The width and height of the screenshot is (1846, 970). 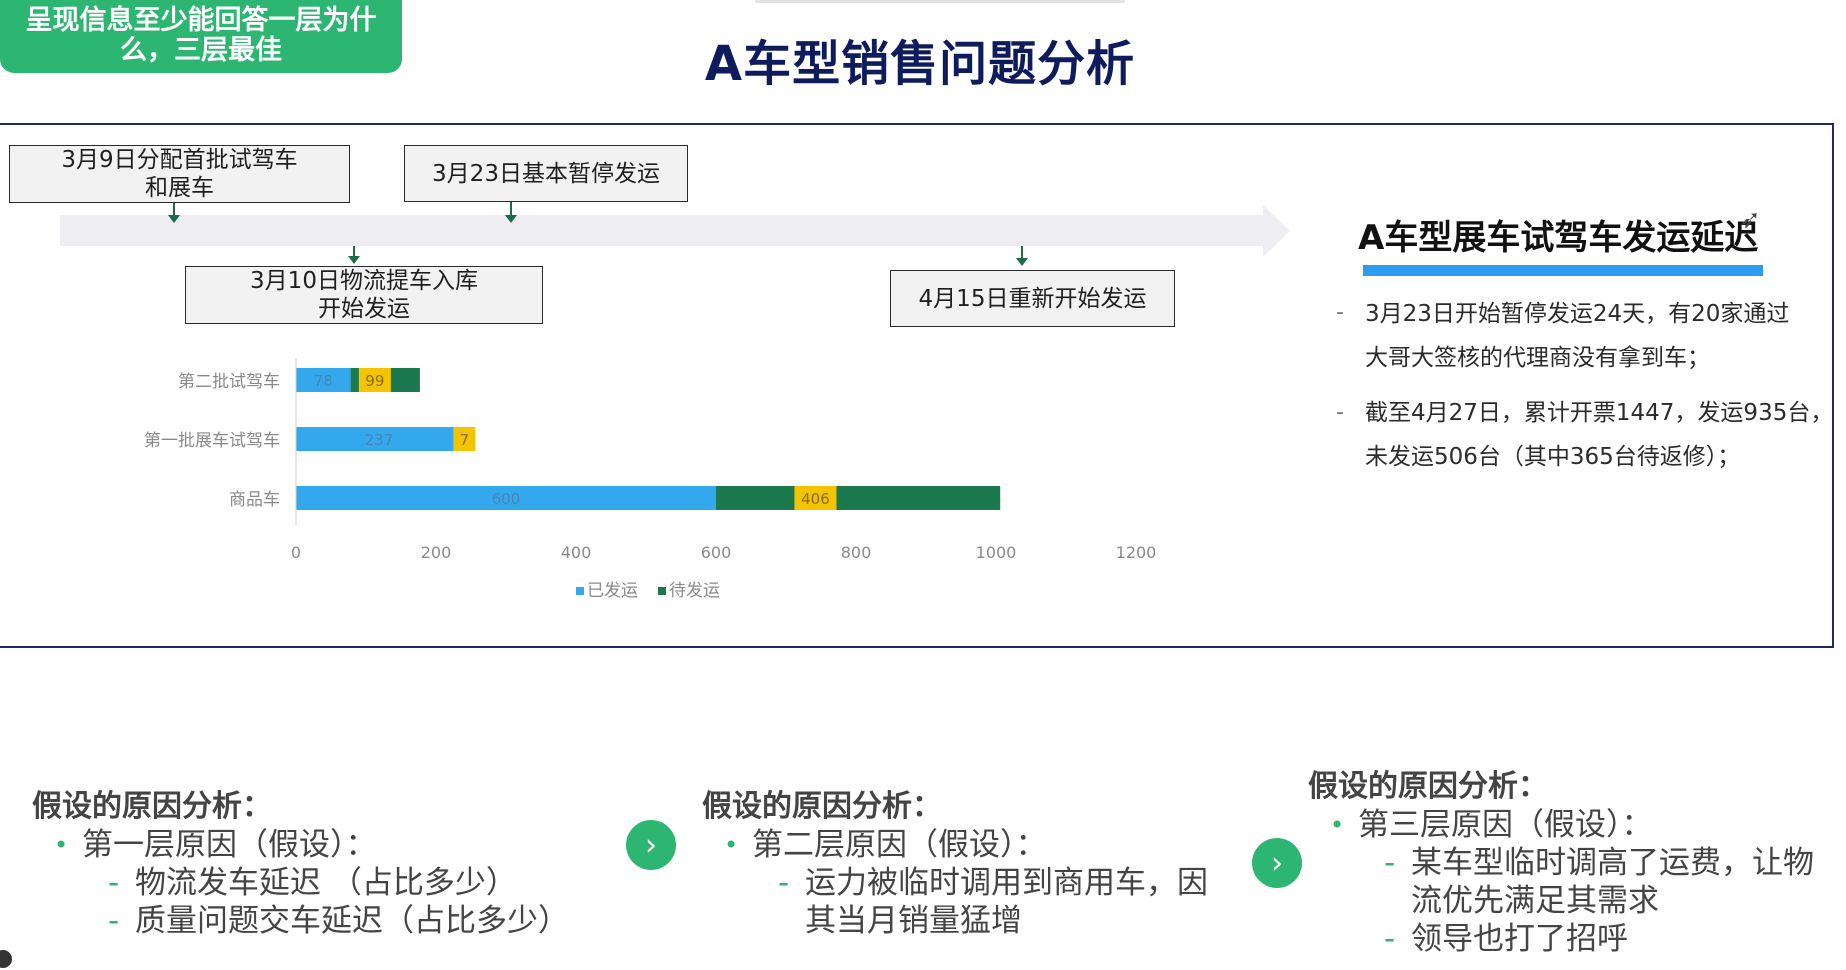 I want to click on data-label-pending: 7, so click(x=465, y=440).